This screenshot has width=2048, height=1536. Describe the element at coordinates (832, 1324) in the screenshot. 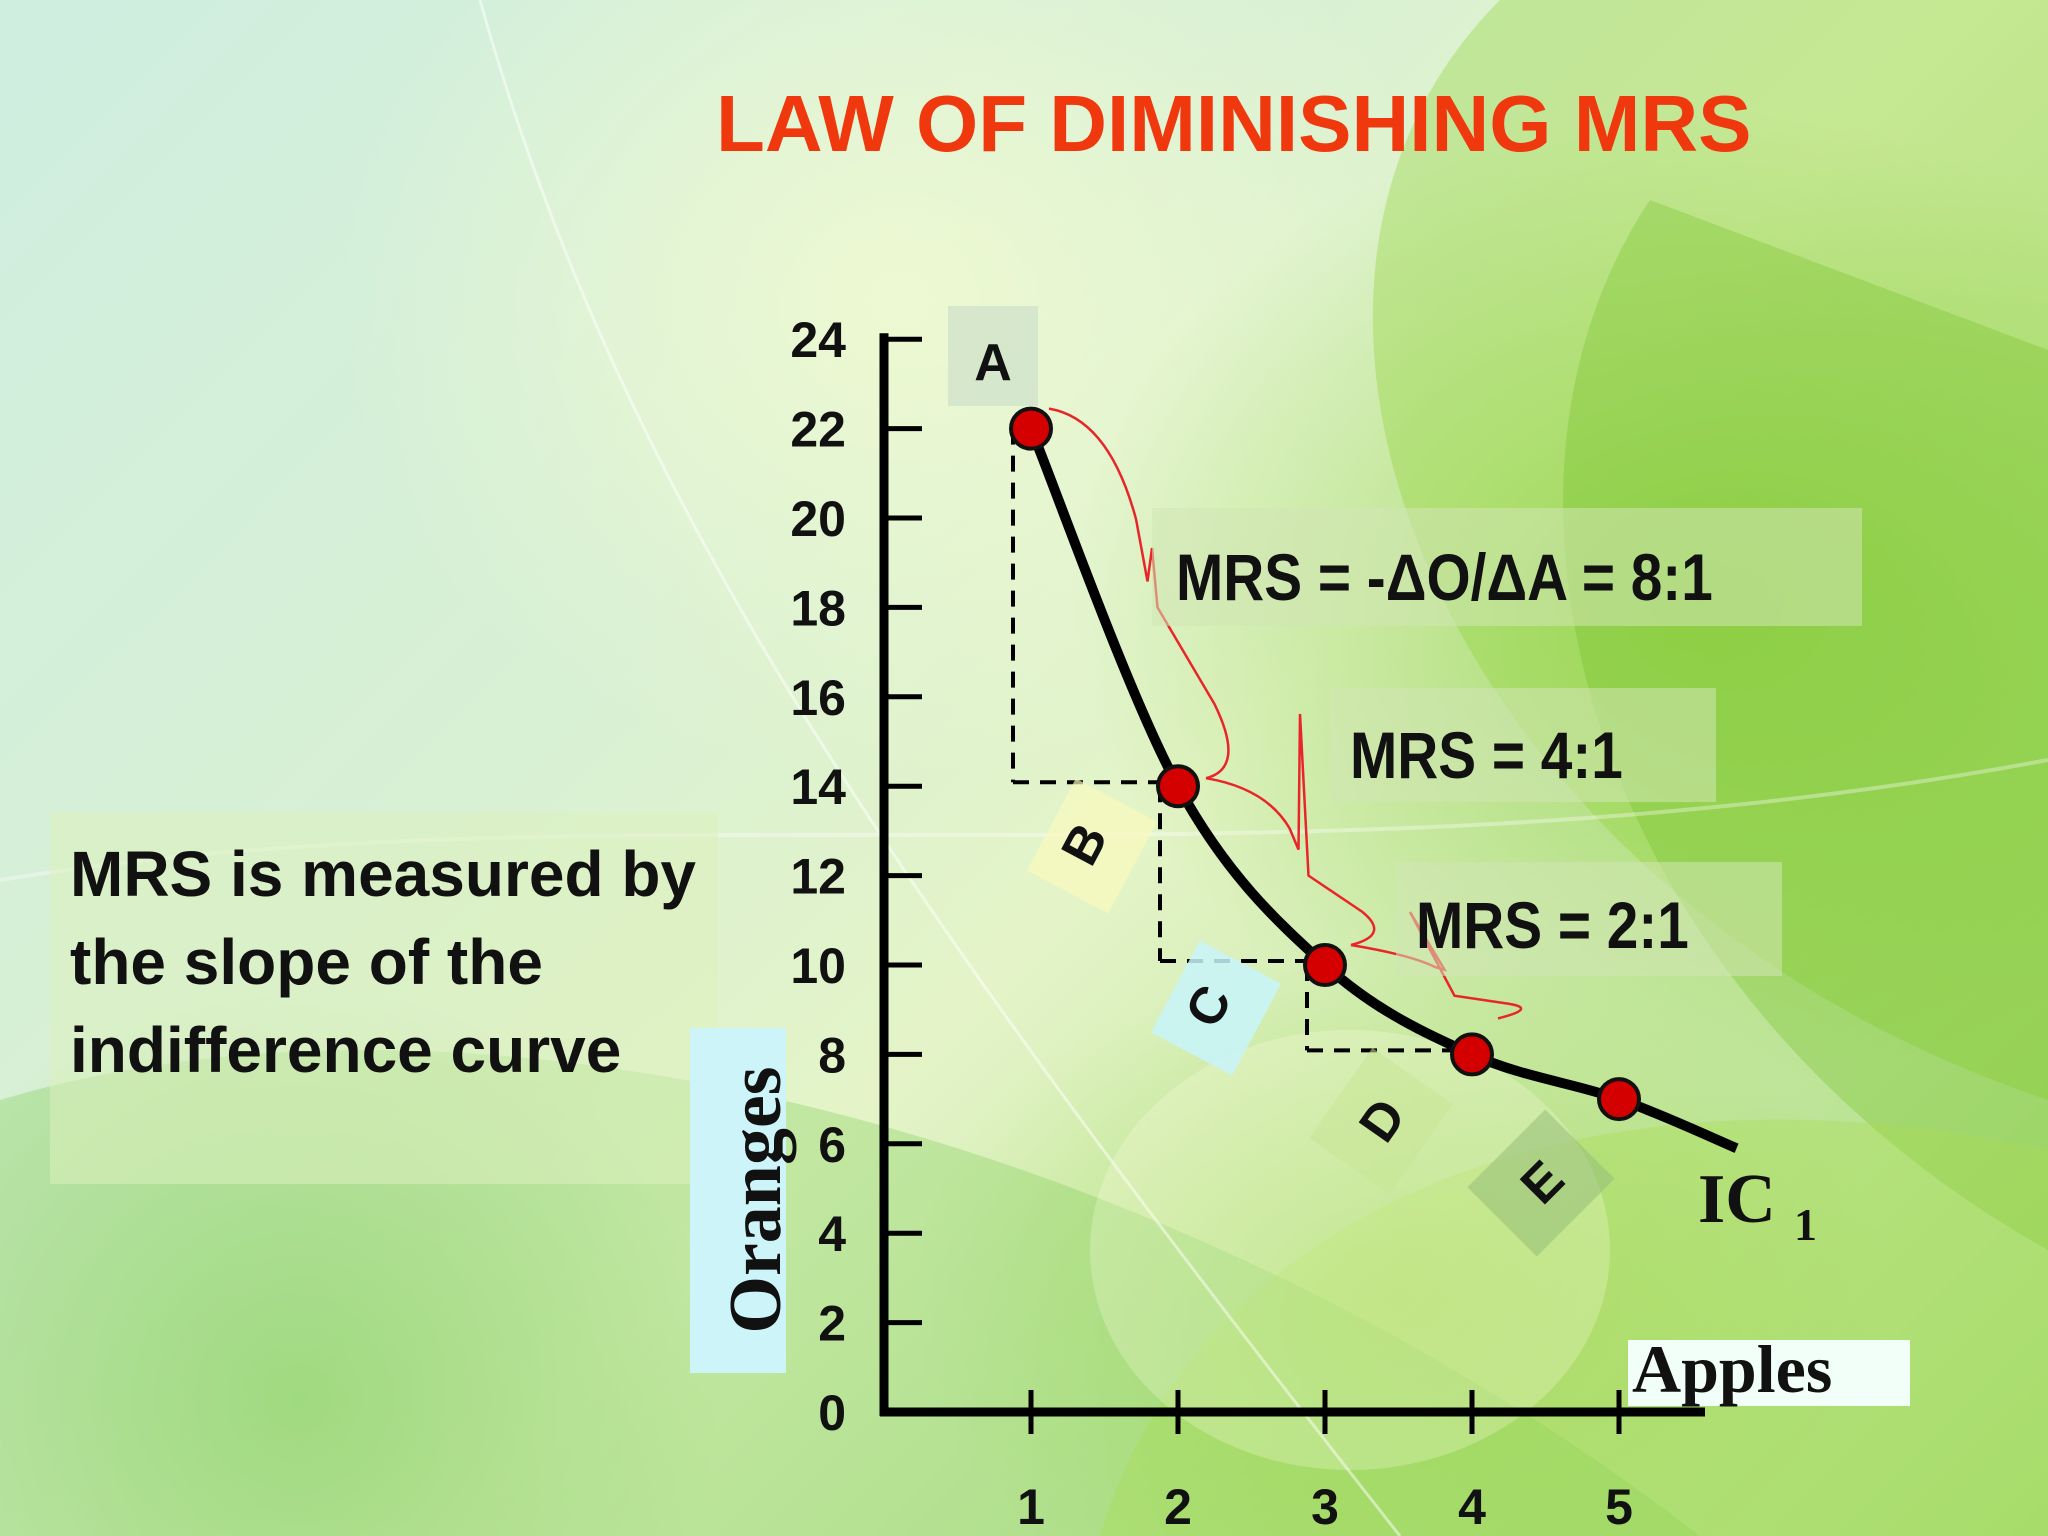

I see `y-tick-label: 2` at that location.